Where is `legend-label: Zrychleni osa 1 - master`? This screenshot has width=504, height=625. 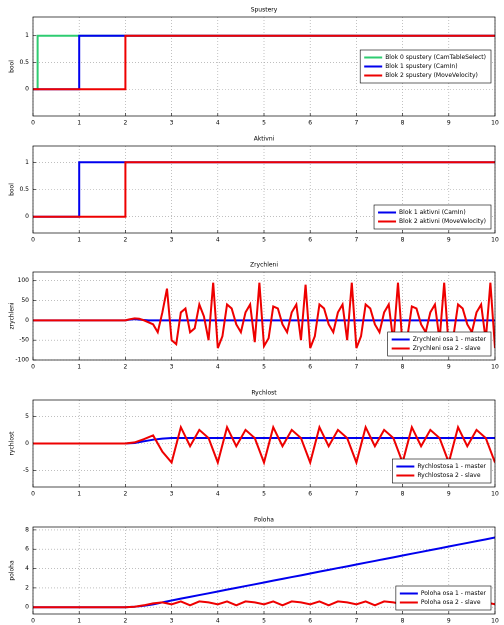 legend-label: Zrychleni osa 1 - master is located at coordinates (450, 339).